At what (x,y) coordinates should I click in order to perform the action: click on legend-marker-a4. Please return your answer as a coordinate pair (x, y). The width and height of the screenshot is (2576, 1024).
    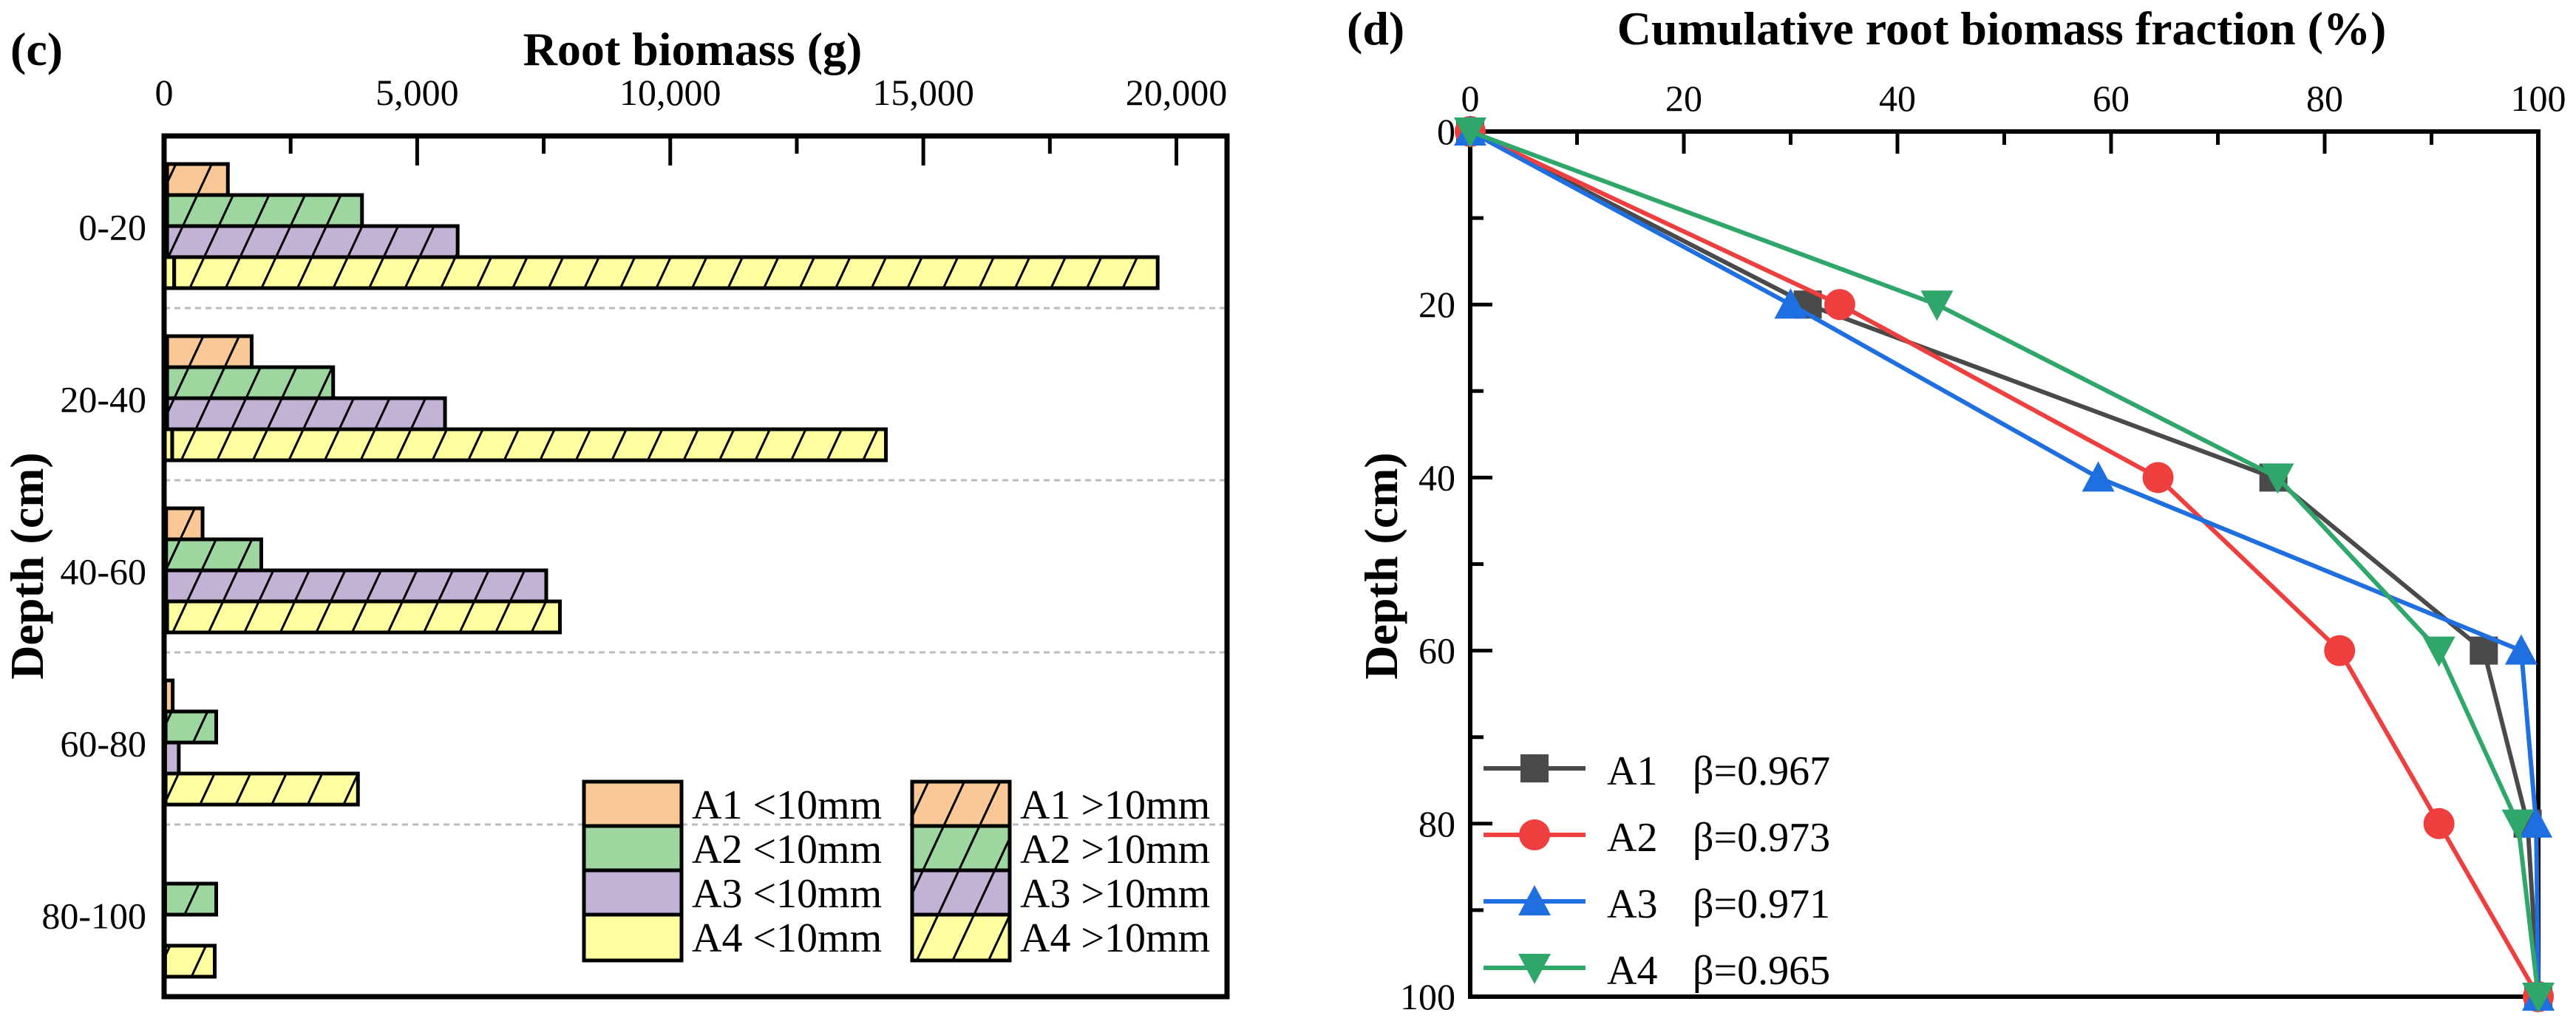
    Looking at the image, I should click on (1534, 969).